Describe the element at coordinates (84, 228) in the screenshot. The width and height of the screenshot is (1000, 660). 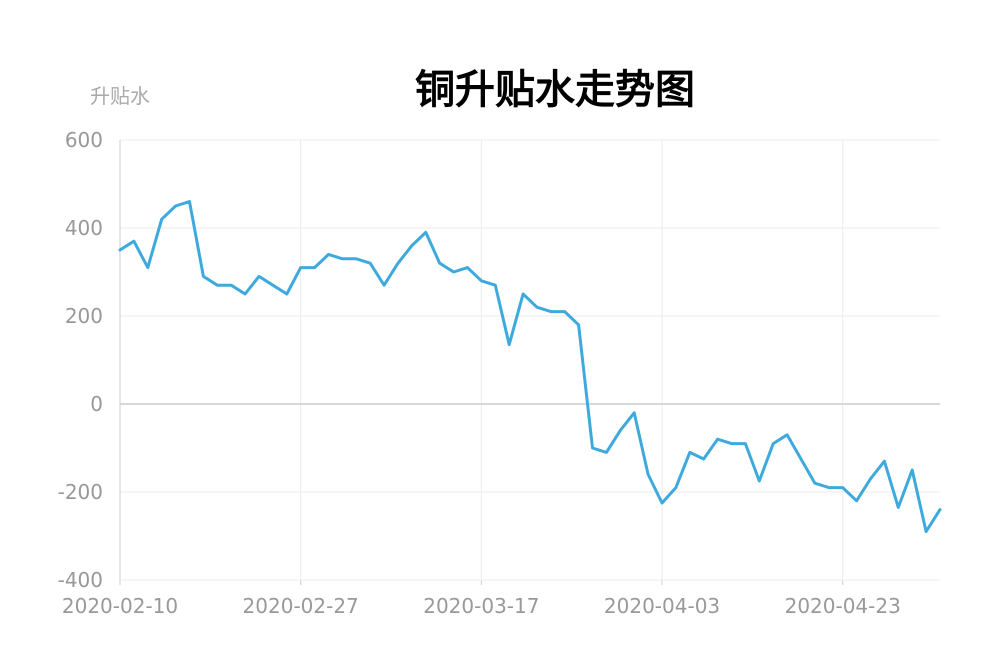
I see `y-tick-label: 400` at that location.